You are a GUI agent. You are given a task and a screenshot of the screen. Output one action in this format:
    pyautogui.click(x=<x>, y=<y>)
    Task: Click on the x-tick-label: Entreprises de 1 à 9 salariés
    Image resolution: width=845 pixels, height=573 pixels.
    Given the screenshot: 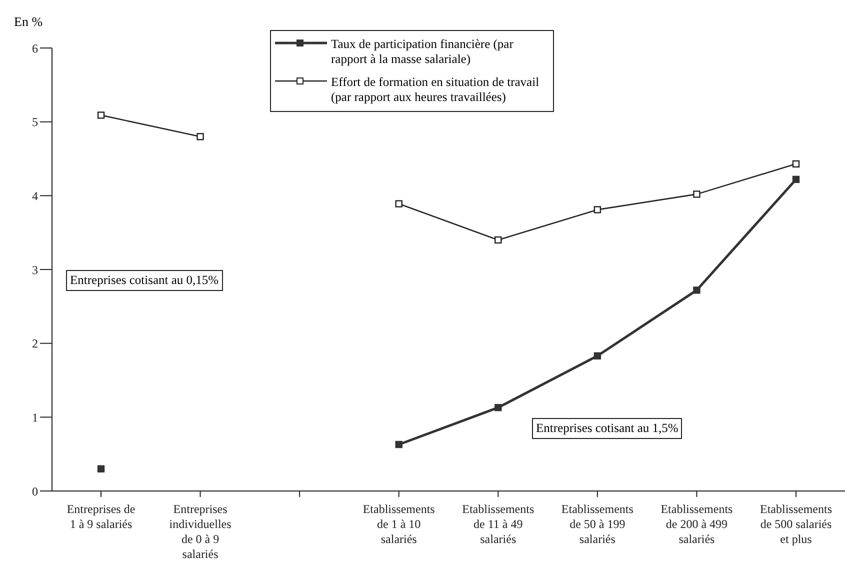 What is the action you would take?
    pyautogui.click(x=101, y=516)
    